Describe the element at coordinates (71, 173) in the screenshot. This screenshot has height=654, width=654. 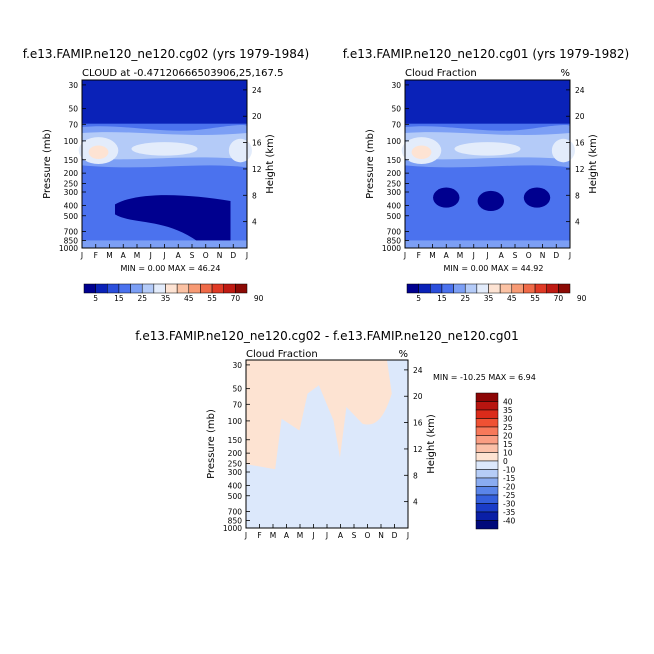
I see `y-tick-label: 200` at that location.